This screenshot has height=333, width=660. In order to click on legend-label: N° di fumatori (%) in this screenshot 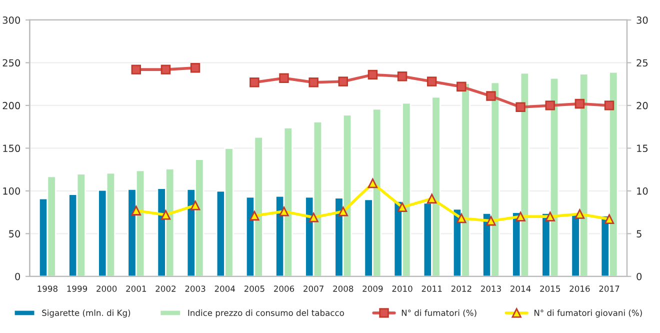, I will do `click(439, 313)`.